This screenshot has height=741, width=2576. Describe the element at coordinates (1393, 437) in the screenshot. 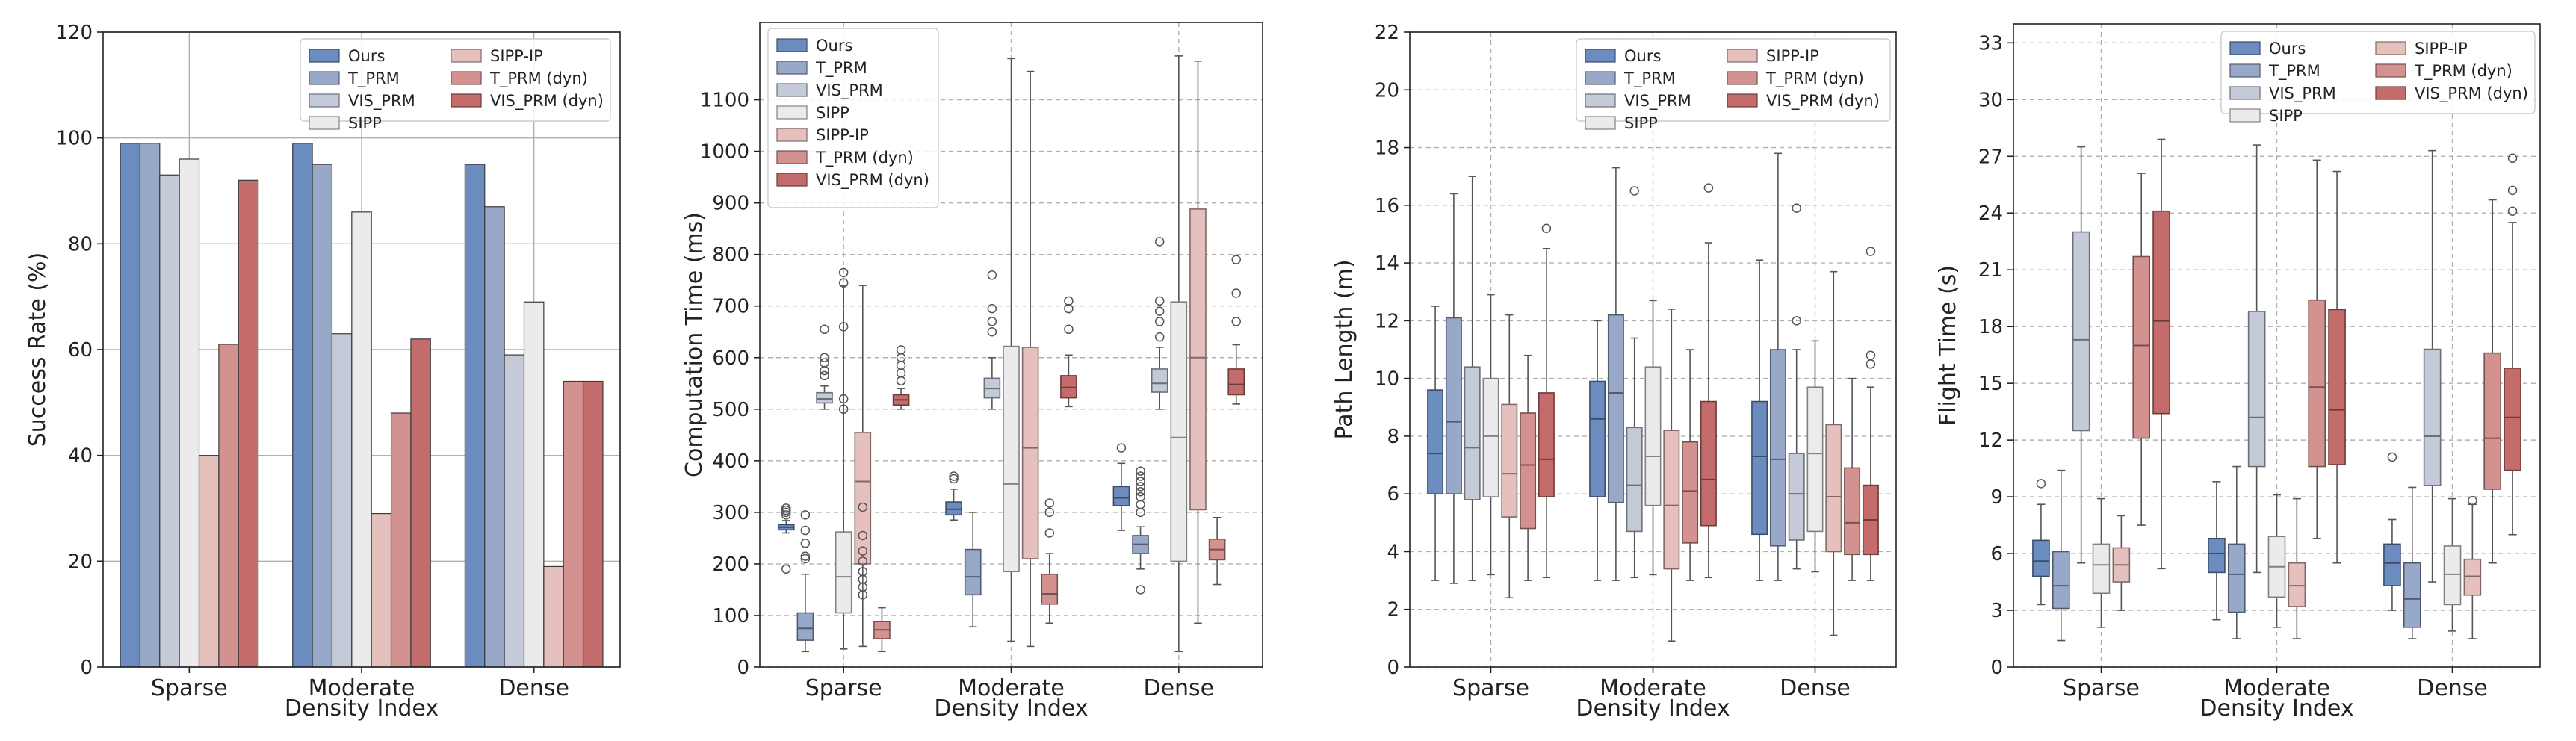

I see `y-tick-label: 8` at that location.